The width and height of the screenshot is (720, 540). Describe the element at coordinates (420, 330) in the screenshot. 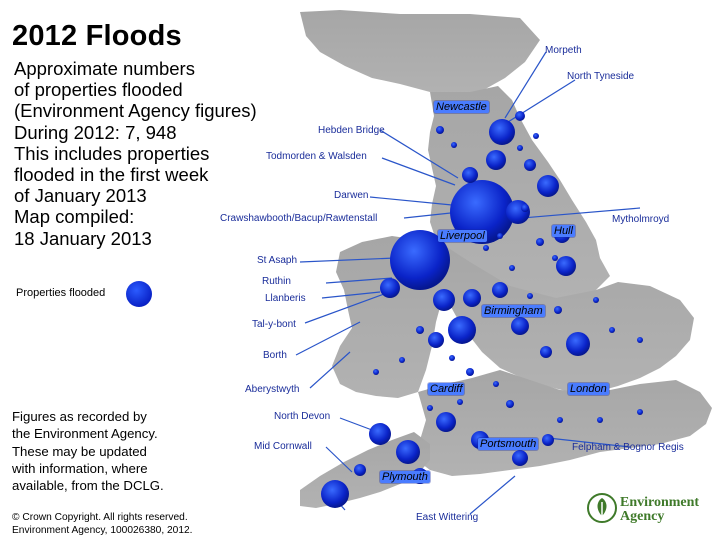

I see `marker-s20` at that location.